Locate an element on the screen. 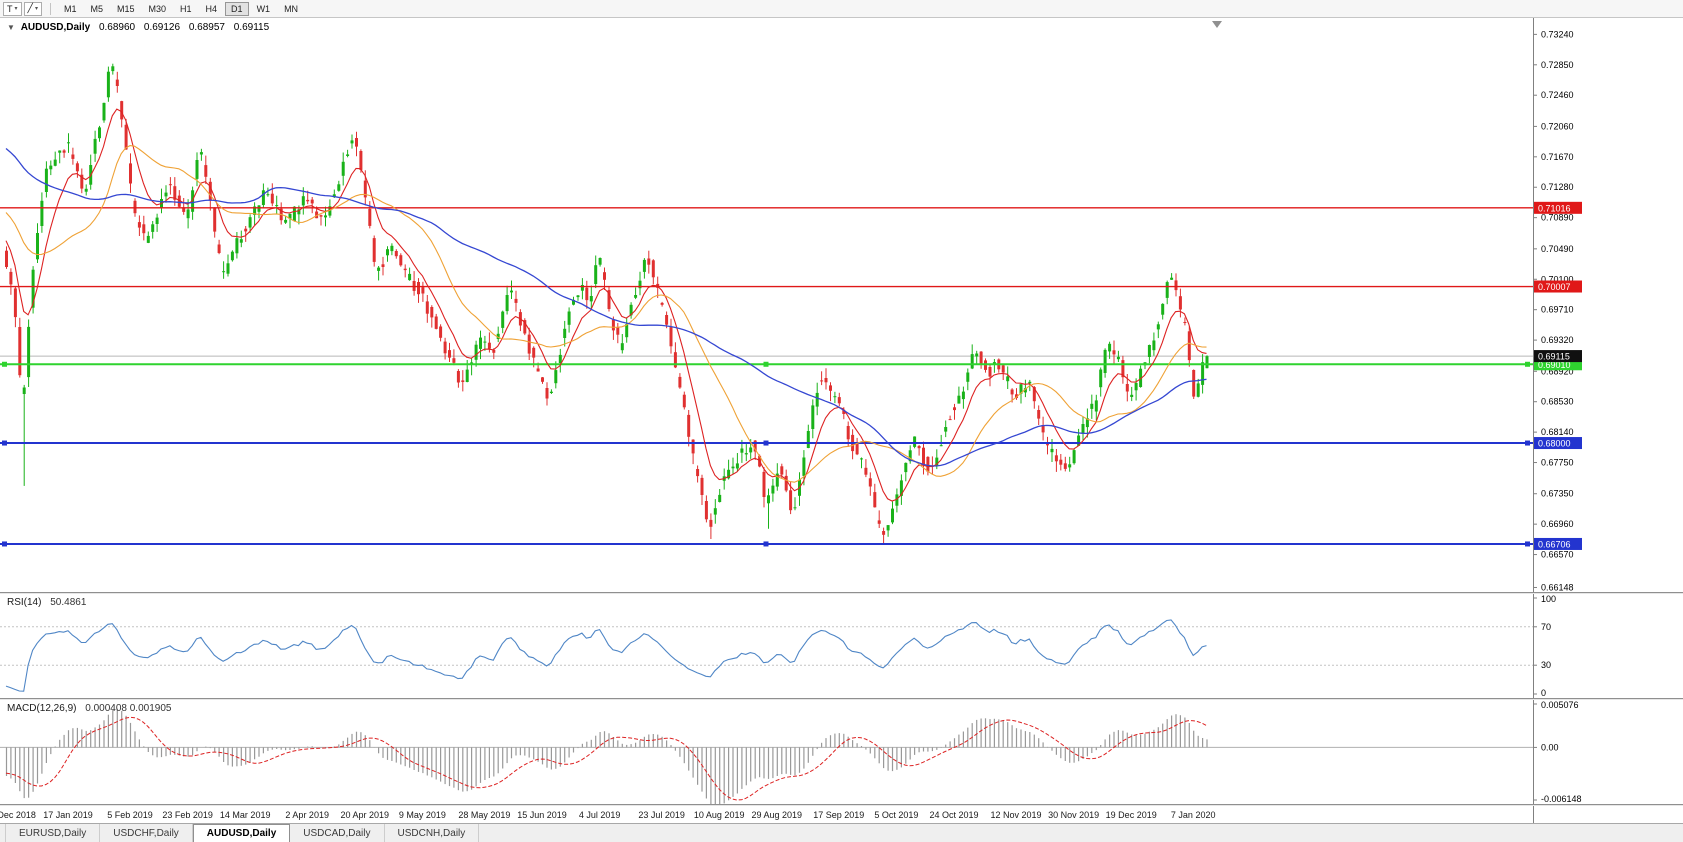 The height and width of the screenshot is (842, 1683). rsi-value: 50.4861 is located at coordinates (68, 602).